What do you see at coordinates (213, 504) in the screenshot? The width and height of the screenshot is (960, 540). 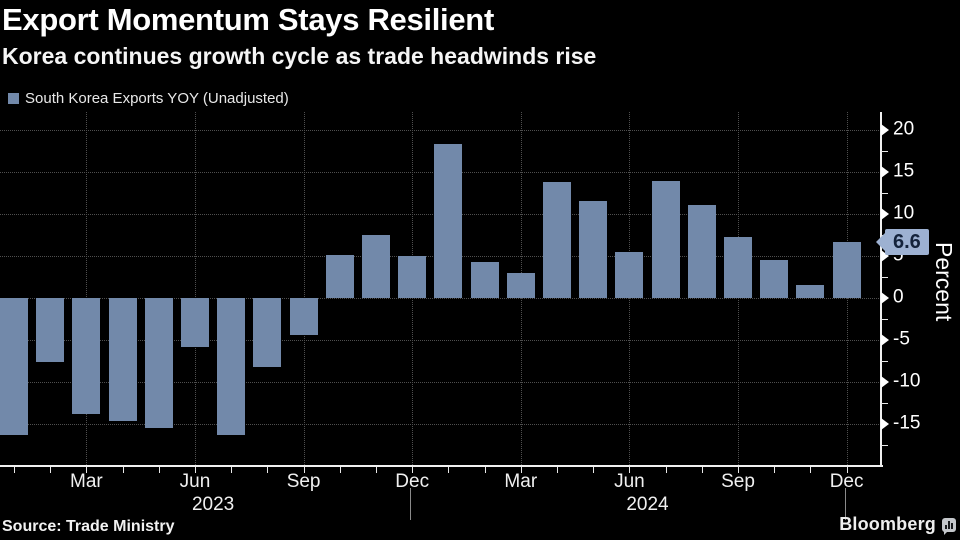 I see `x-axis-year-label: 2023` at bounding box center [213, 504].